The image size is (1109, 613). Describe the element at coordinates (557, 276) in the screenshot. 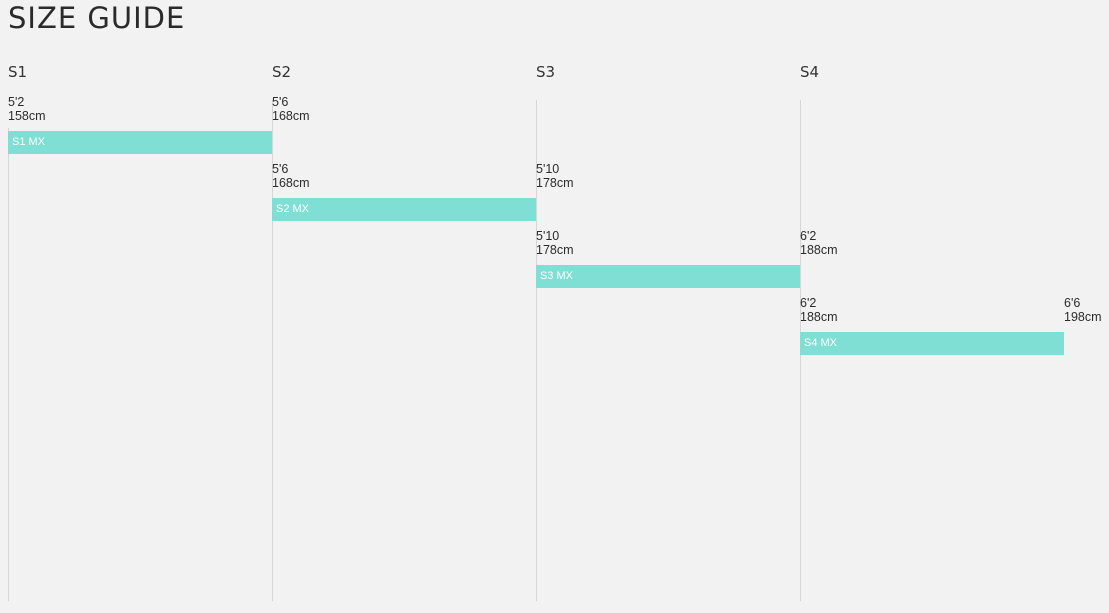

I see `bar-label: S3 MX` at that location.